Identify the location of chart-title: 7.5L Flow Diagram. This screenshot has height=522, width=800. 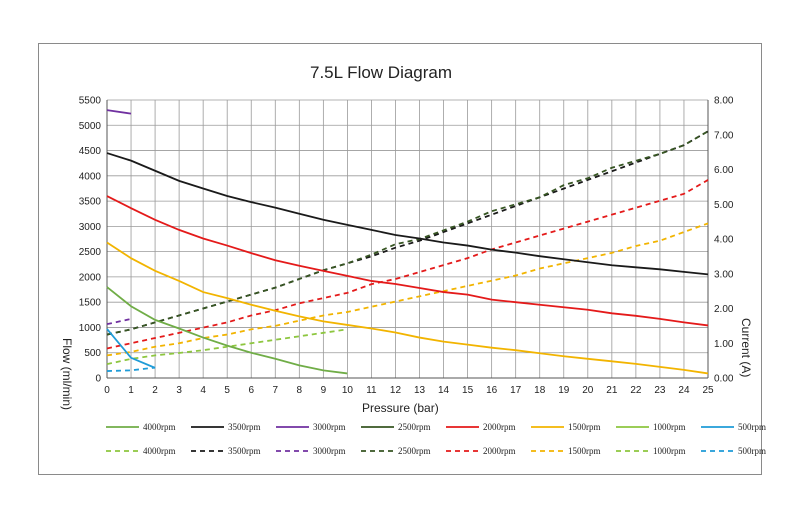
(381, 72).